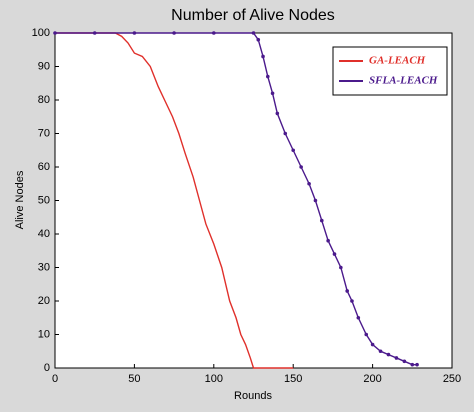  I want to click on x-tick-label: 200, so click(372, 379).